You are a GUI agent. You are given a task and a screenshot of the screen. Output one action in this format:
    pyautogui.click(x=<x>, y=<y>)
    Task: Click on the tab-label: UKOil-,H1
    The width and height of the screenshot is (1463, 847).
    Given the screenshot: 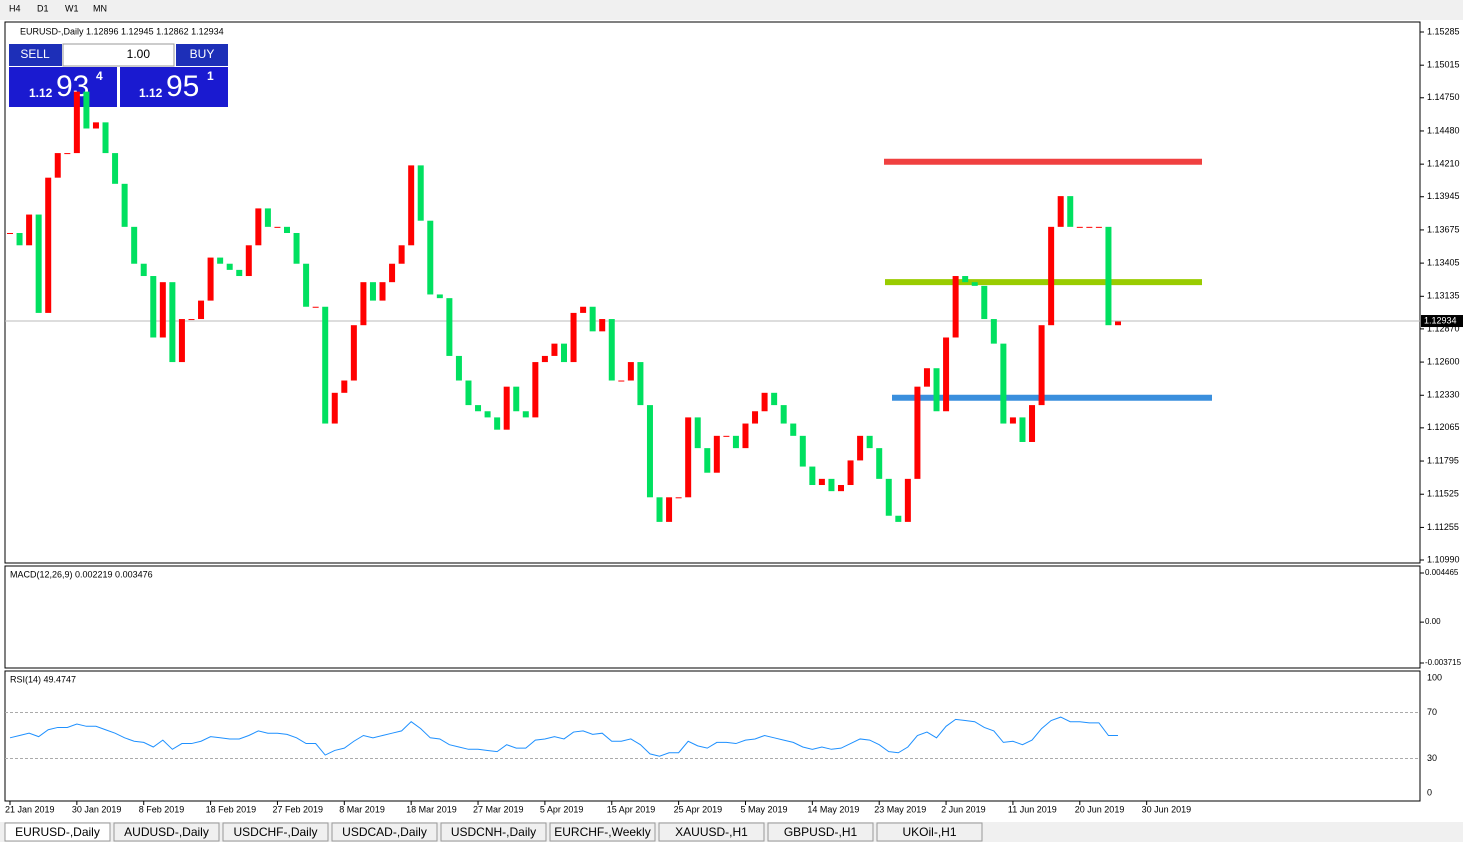 What is the action you would take?
    pyautogui.click(x=929, y=832)
    